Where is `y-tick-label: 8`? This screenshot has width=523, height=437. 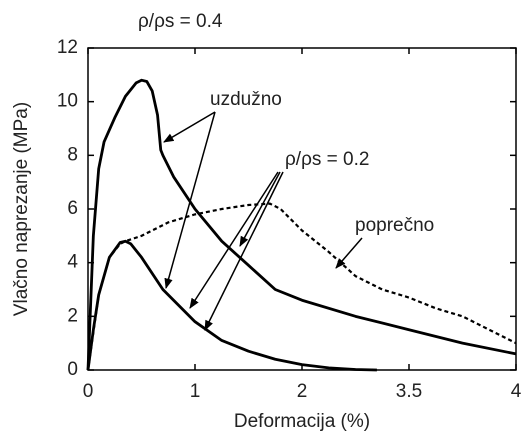 y-tick-label: 8 is located at coordinates (72, 154).